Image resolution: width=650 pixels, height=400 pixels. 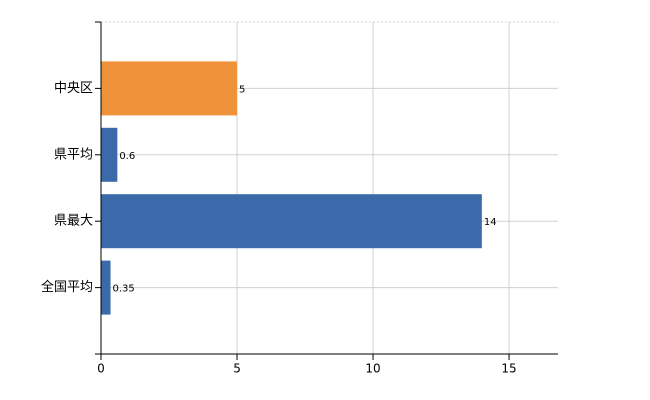 What do you see at coordinates (237, 369) in the screenshot?
I see `x-tick-label: 5` at bounding box center [237, 369].